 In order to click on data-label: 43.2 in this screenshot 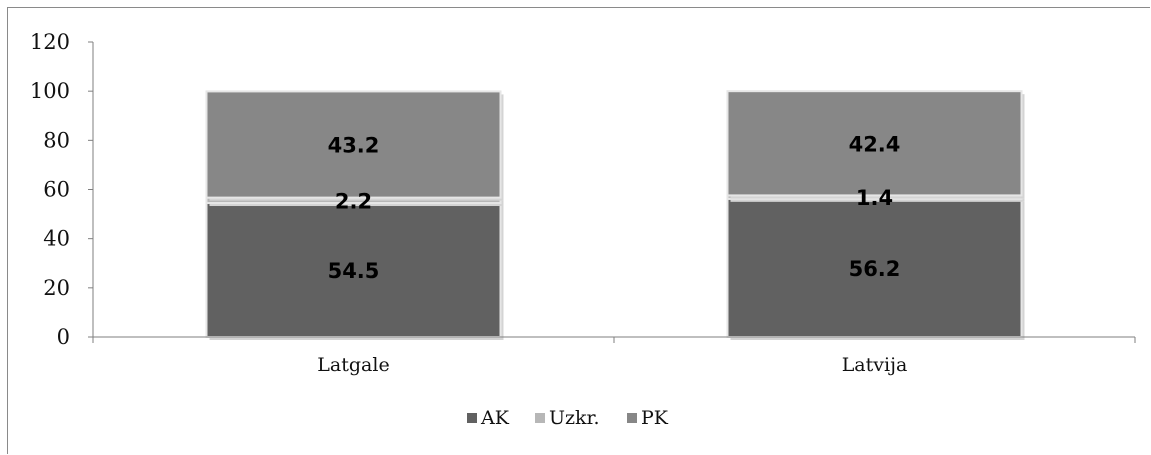, I will do `click(354, 146)`.